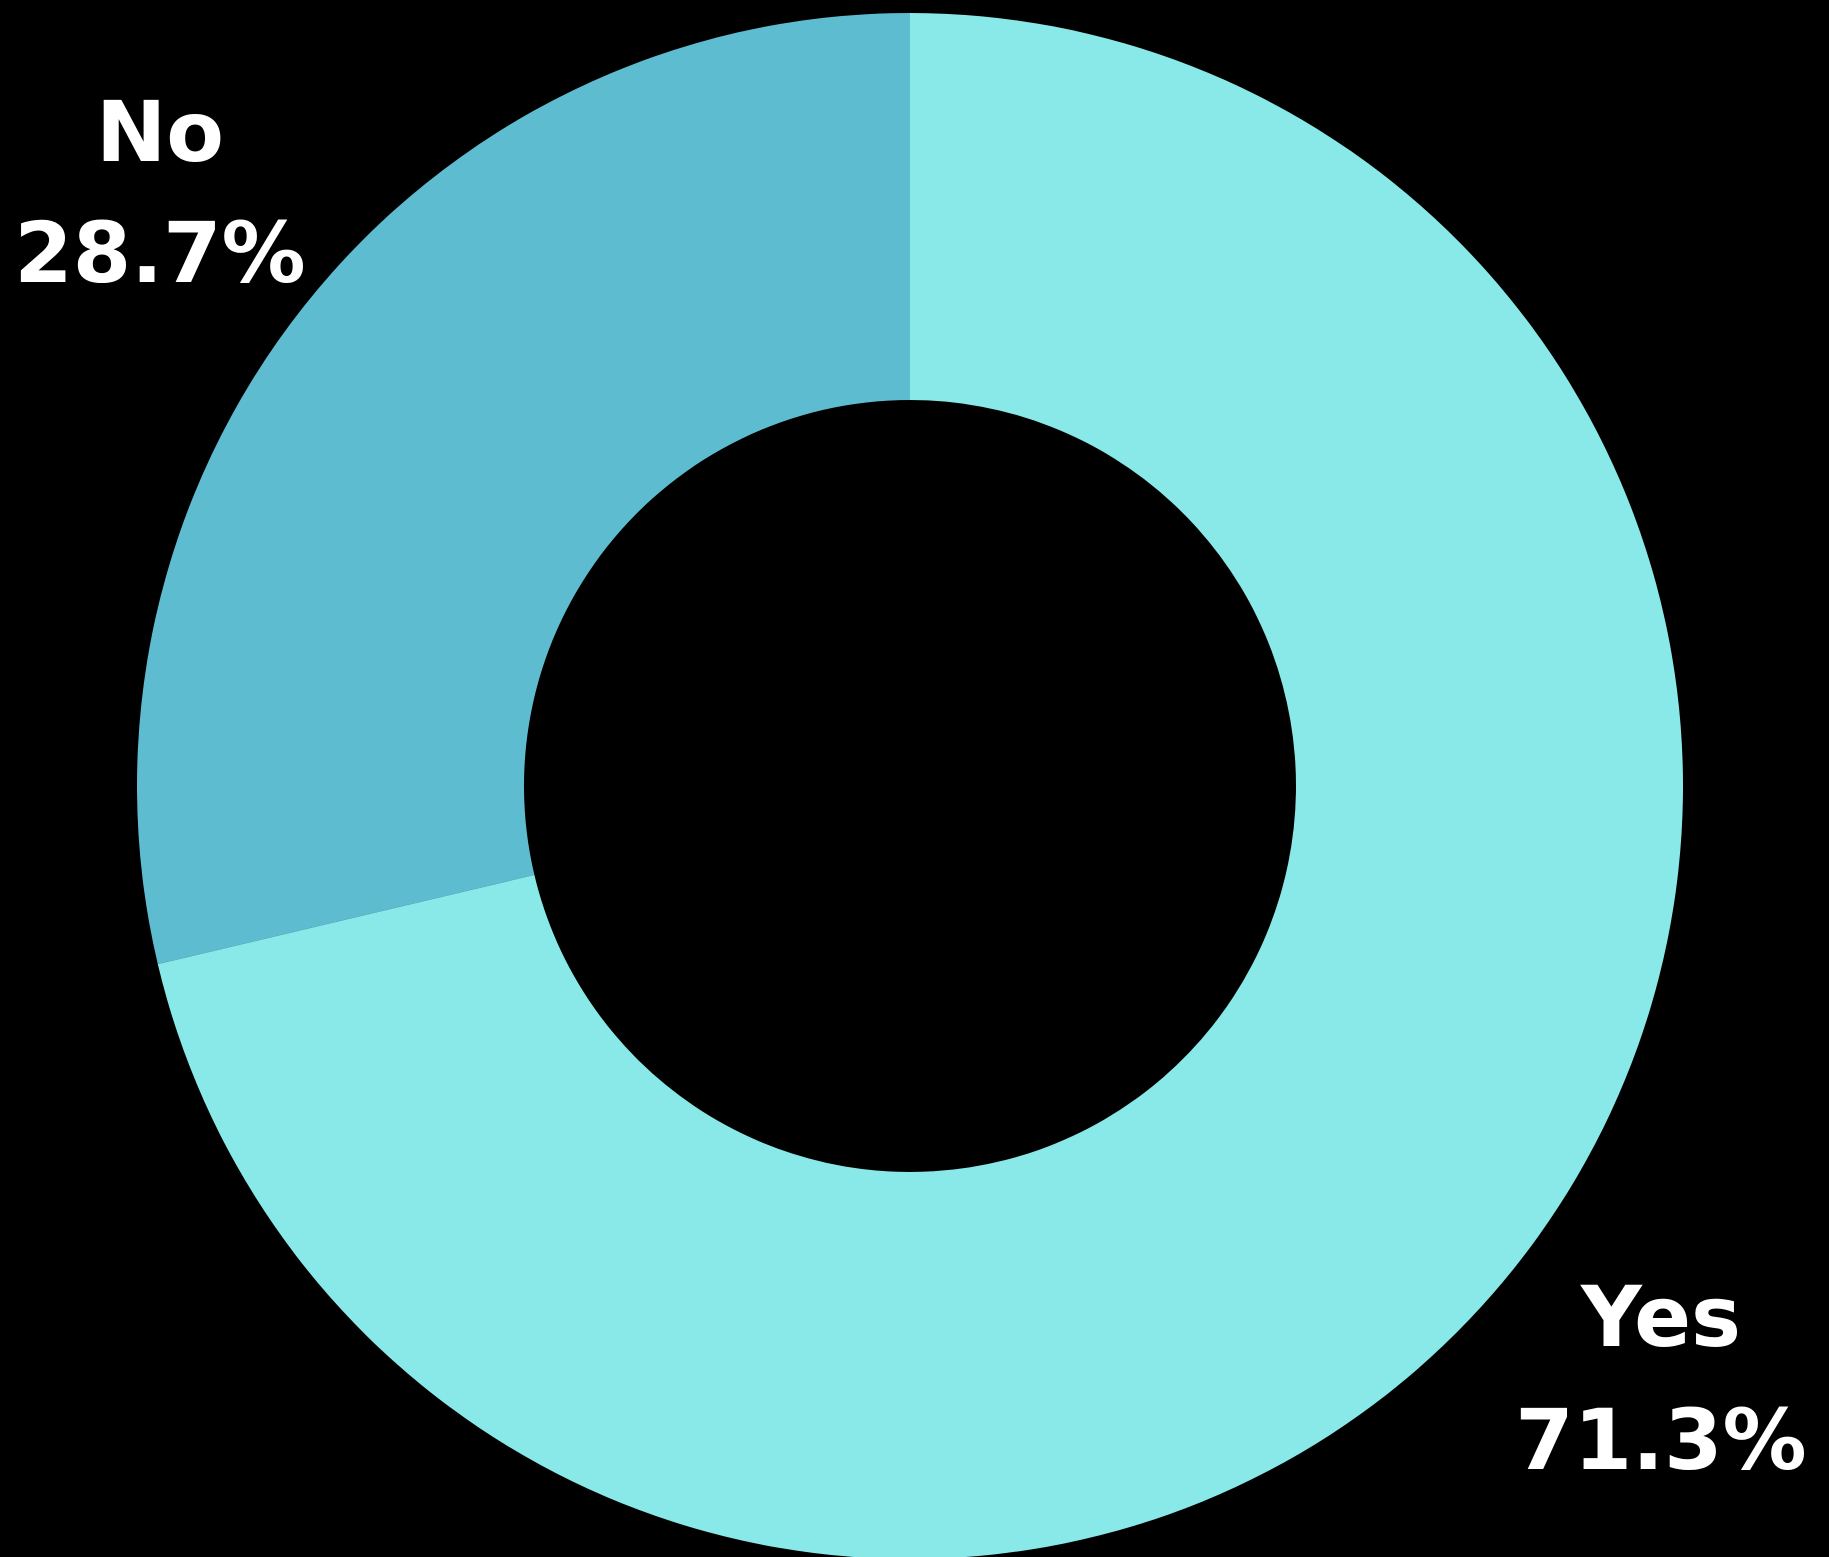 The height and width of the screenshot is (1557, 1829). I want to click on slice-label: No, so click(160, 132).